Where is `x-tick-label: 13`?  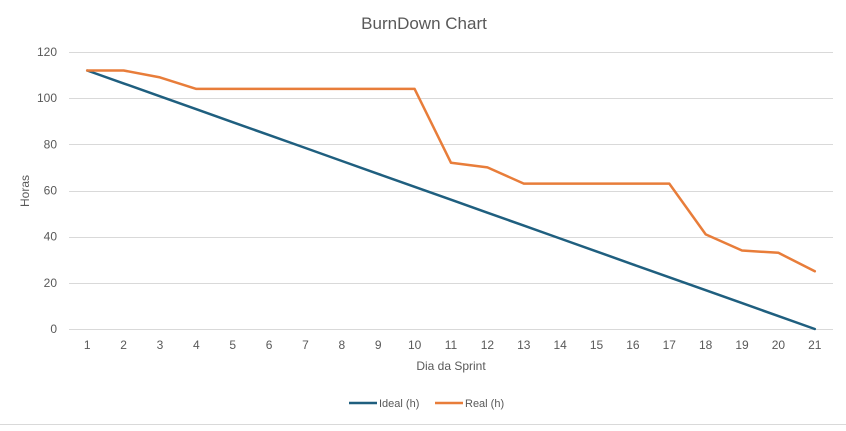 x-tick-label: 13 is located at coordinates (524, 345).